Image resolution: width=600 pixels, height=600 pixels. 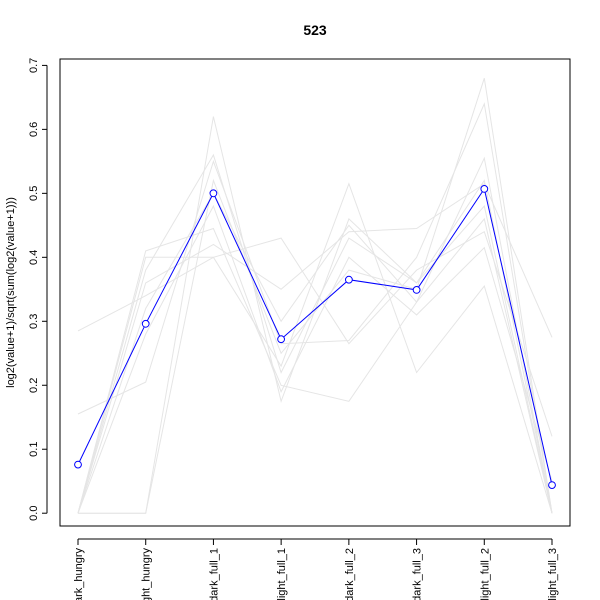 What do you see at coordinates (11, 292) in the screenshot?
I see `y-axis-label: log2(value+1)/sqrt(sum(log2(value+1)))` at bounding box center [11, 292].